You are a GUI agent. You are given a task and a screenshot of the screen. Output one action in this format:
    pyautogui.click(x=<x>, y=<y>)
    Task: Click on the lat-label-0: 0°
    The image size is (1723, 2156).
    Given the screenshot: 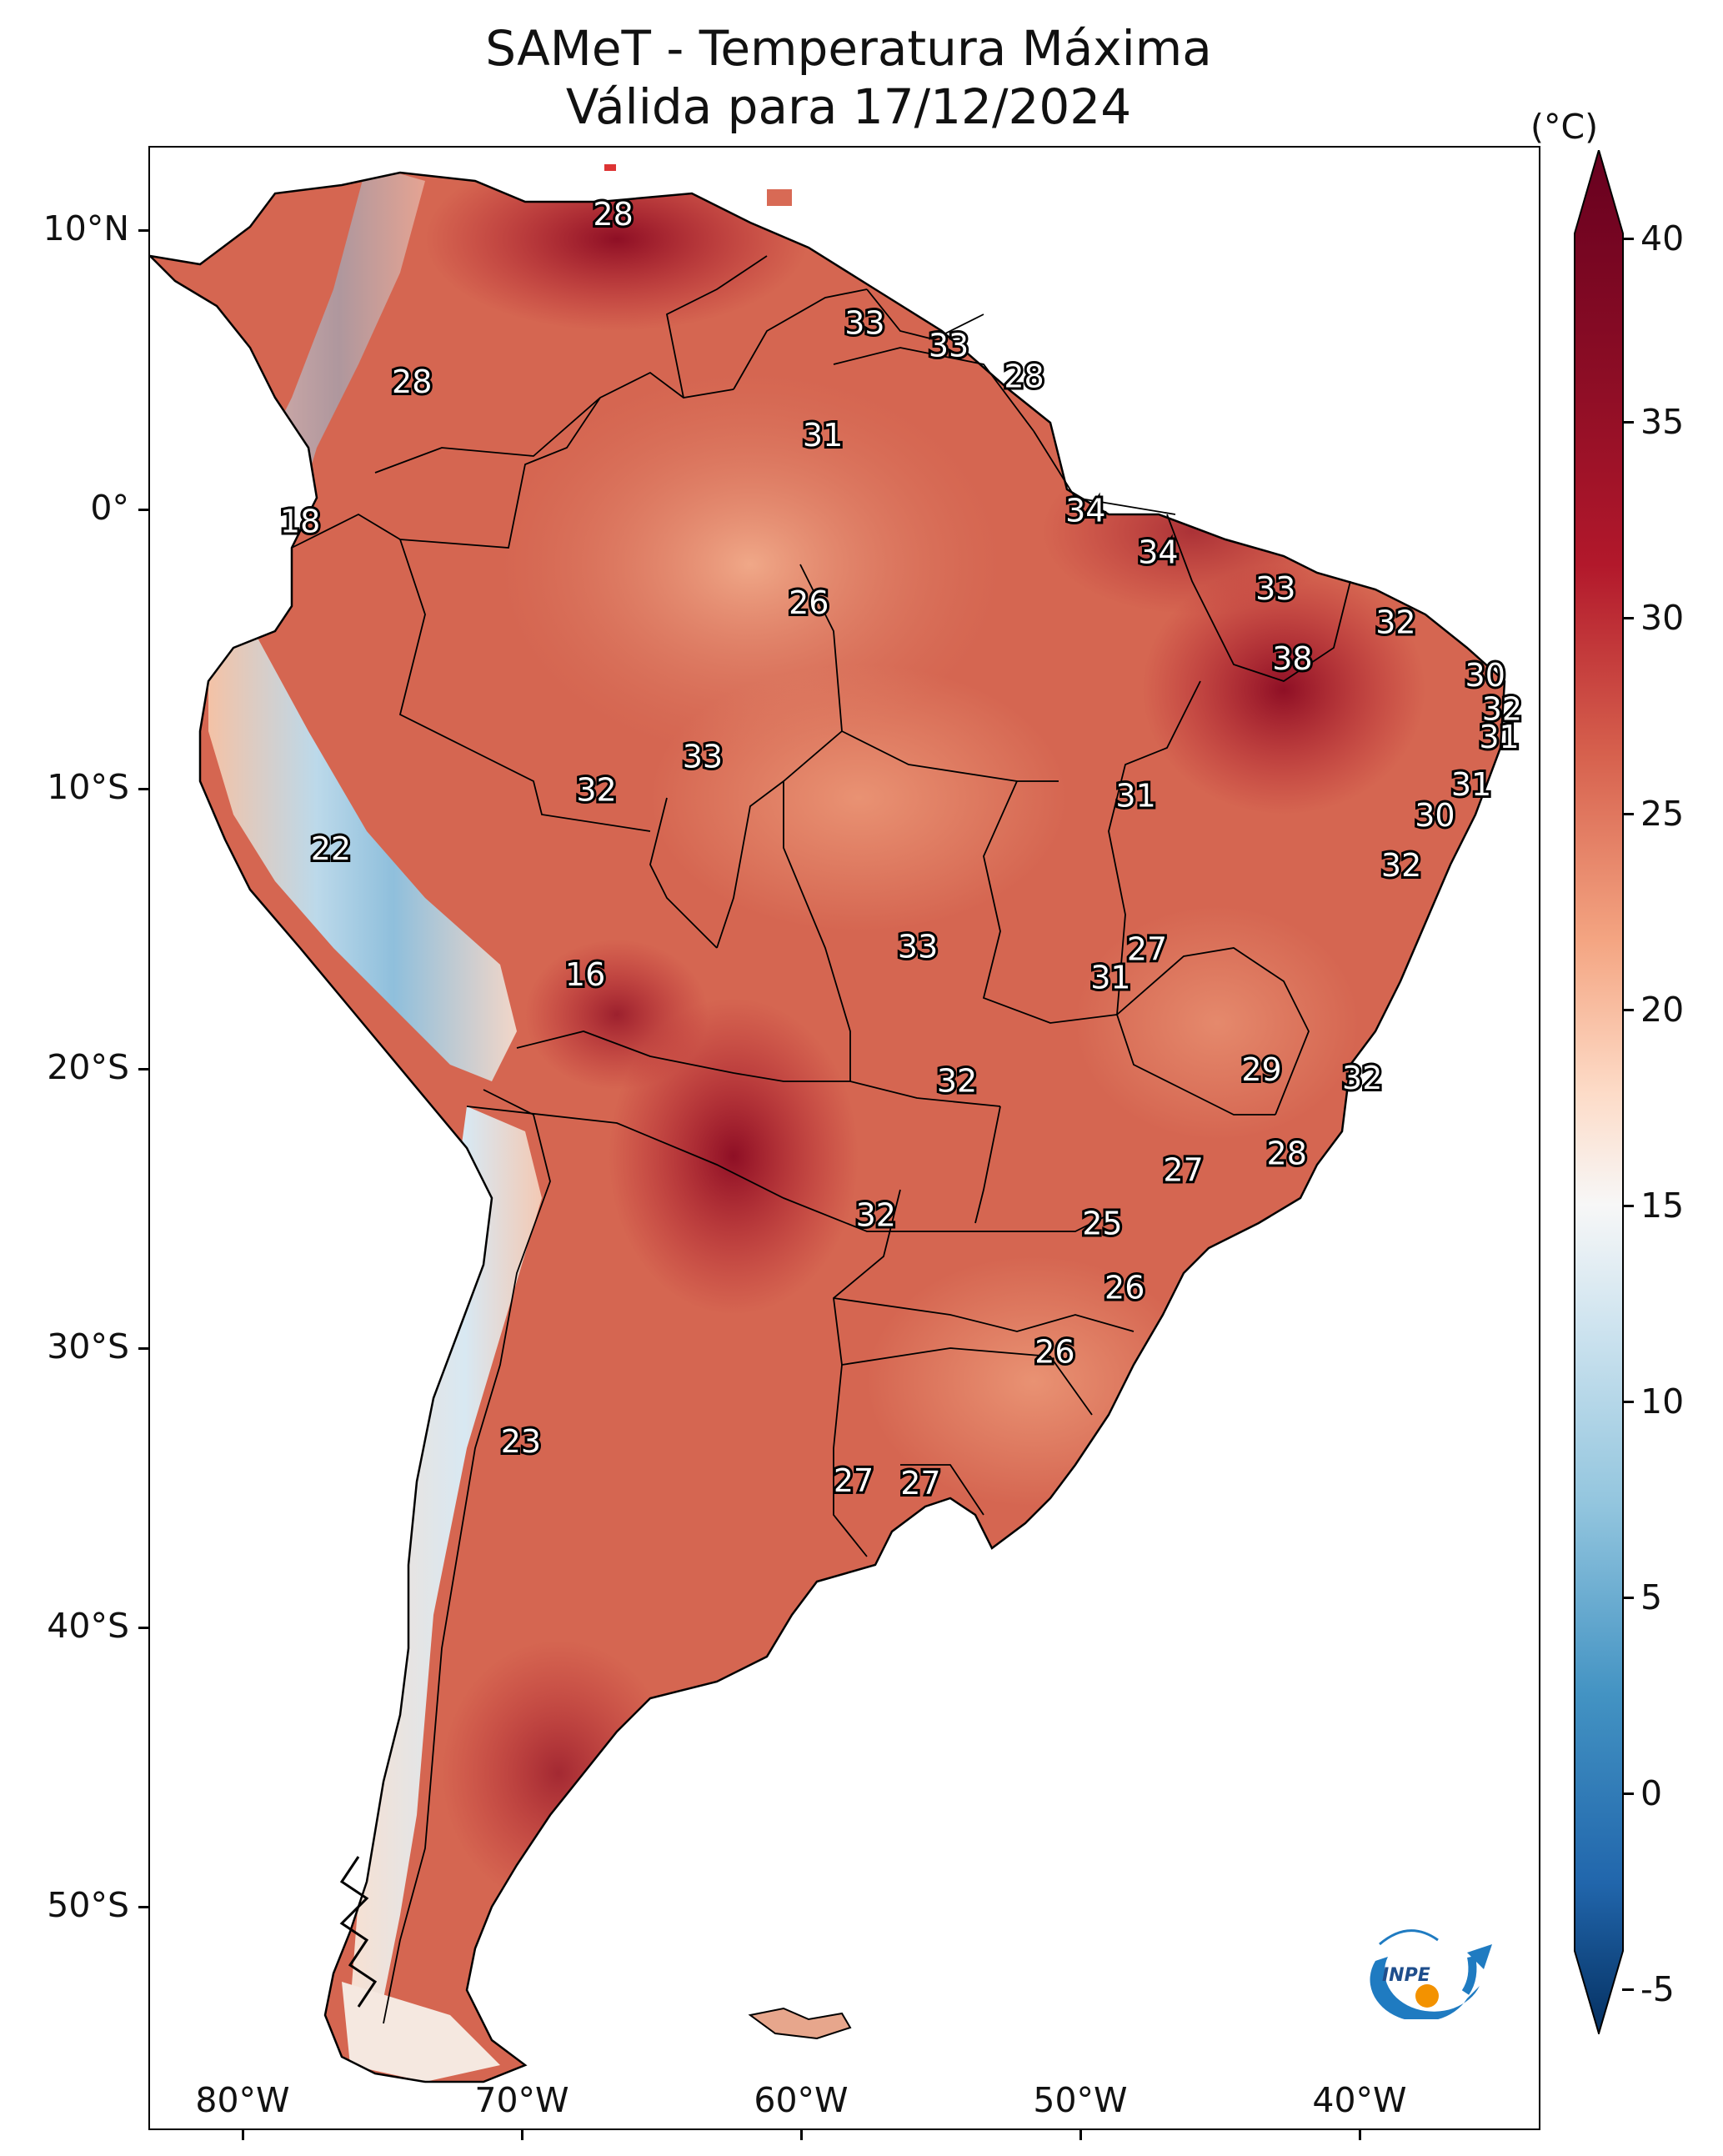 What is the action you would take?
    pyautogui.click(x=109, y=508)
    